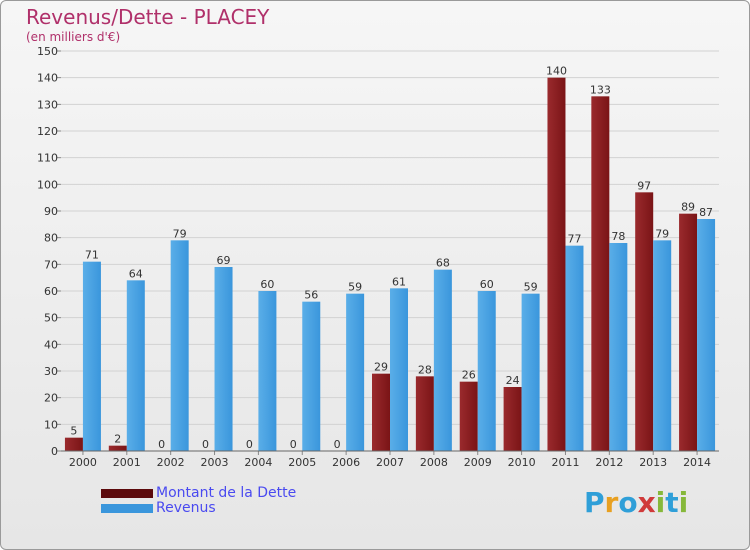  Describe the element at coordinates (73, 431) in the screenshot. I see `debt-value-label: 5` at that location.